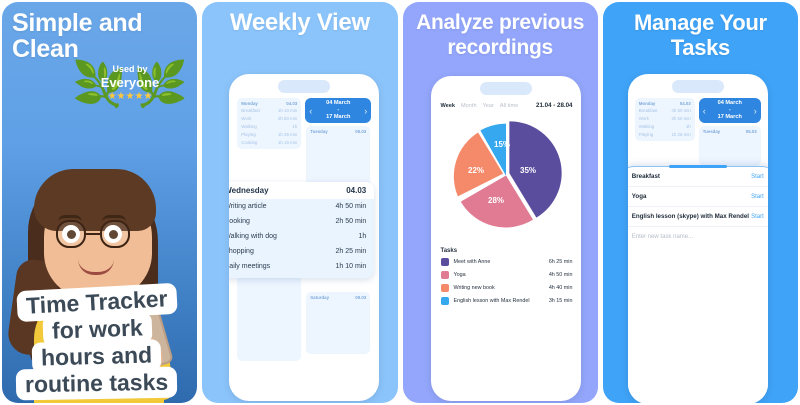 The height and width of the screenshot is (405, 800). Describe the element at coordinates (301, 251) in the screenshot. I see `wednesday-item: Shopping 2h 25 min` at that location.